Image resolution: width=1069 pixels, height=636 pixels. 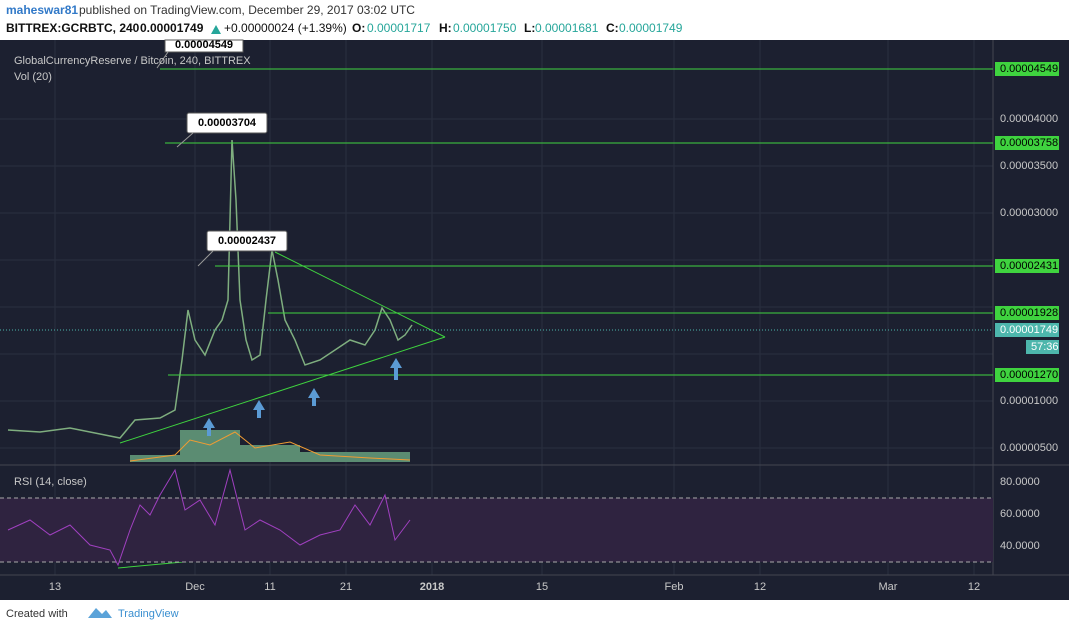 What do you see at coordinates (534, 615) in the screenshot?
I see `footer-bg` at bounding box center [534, 615].